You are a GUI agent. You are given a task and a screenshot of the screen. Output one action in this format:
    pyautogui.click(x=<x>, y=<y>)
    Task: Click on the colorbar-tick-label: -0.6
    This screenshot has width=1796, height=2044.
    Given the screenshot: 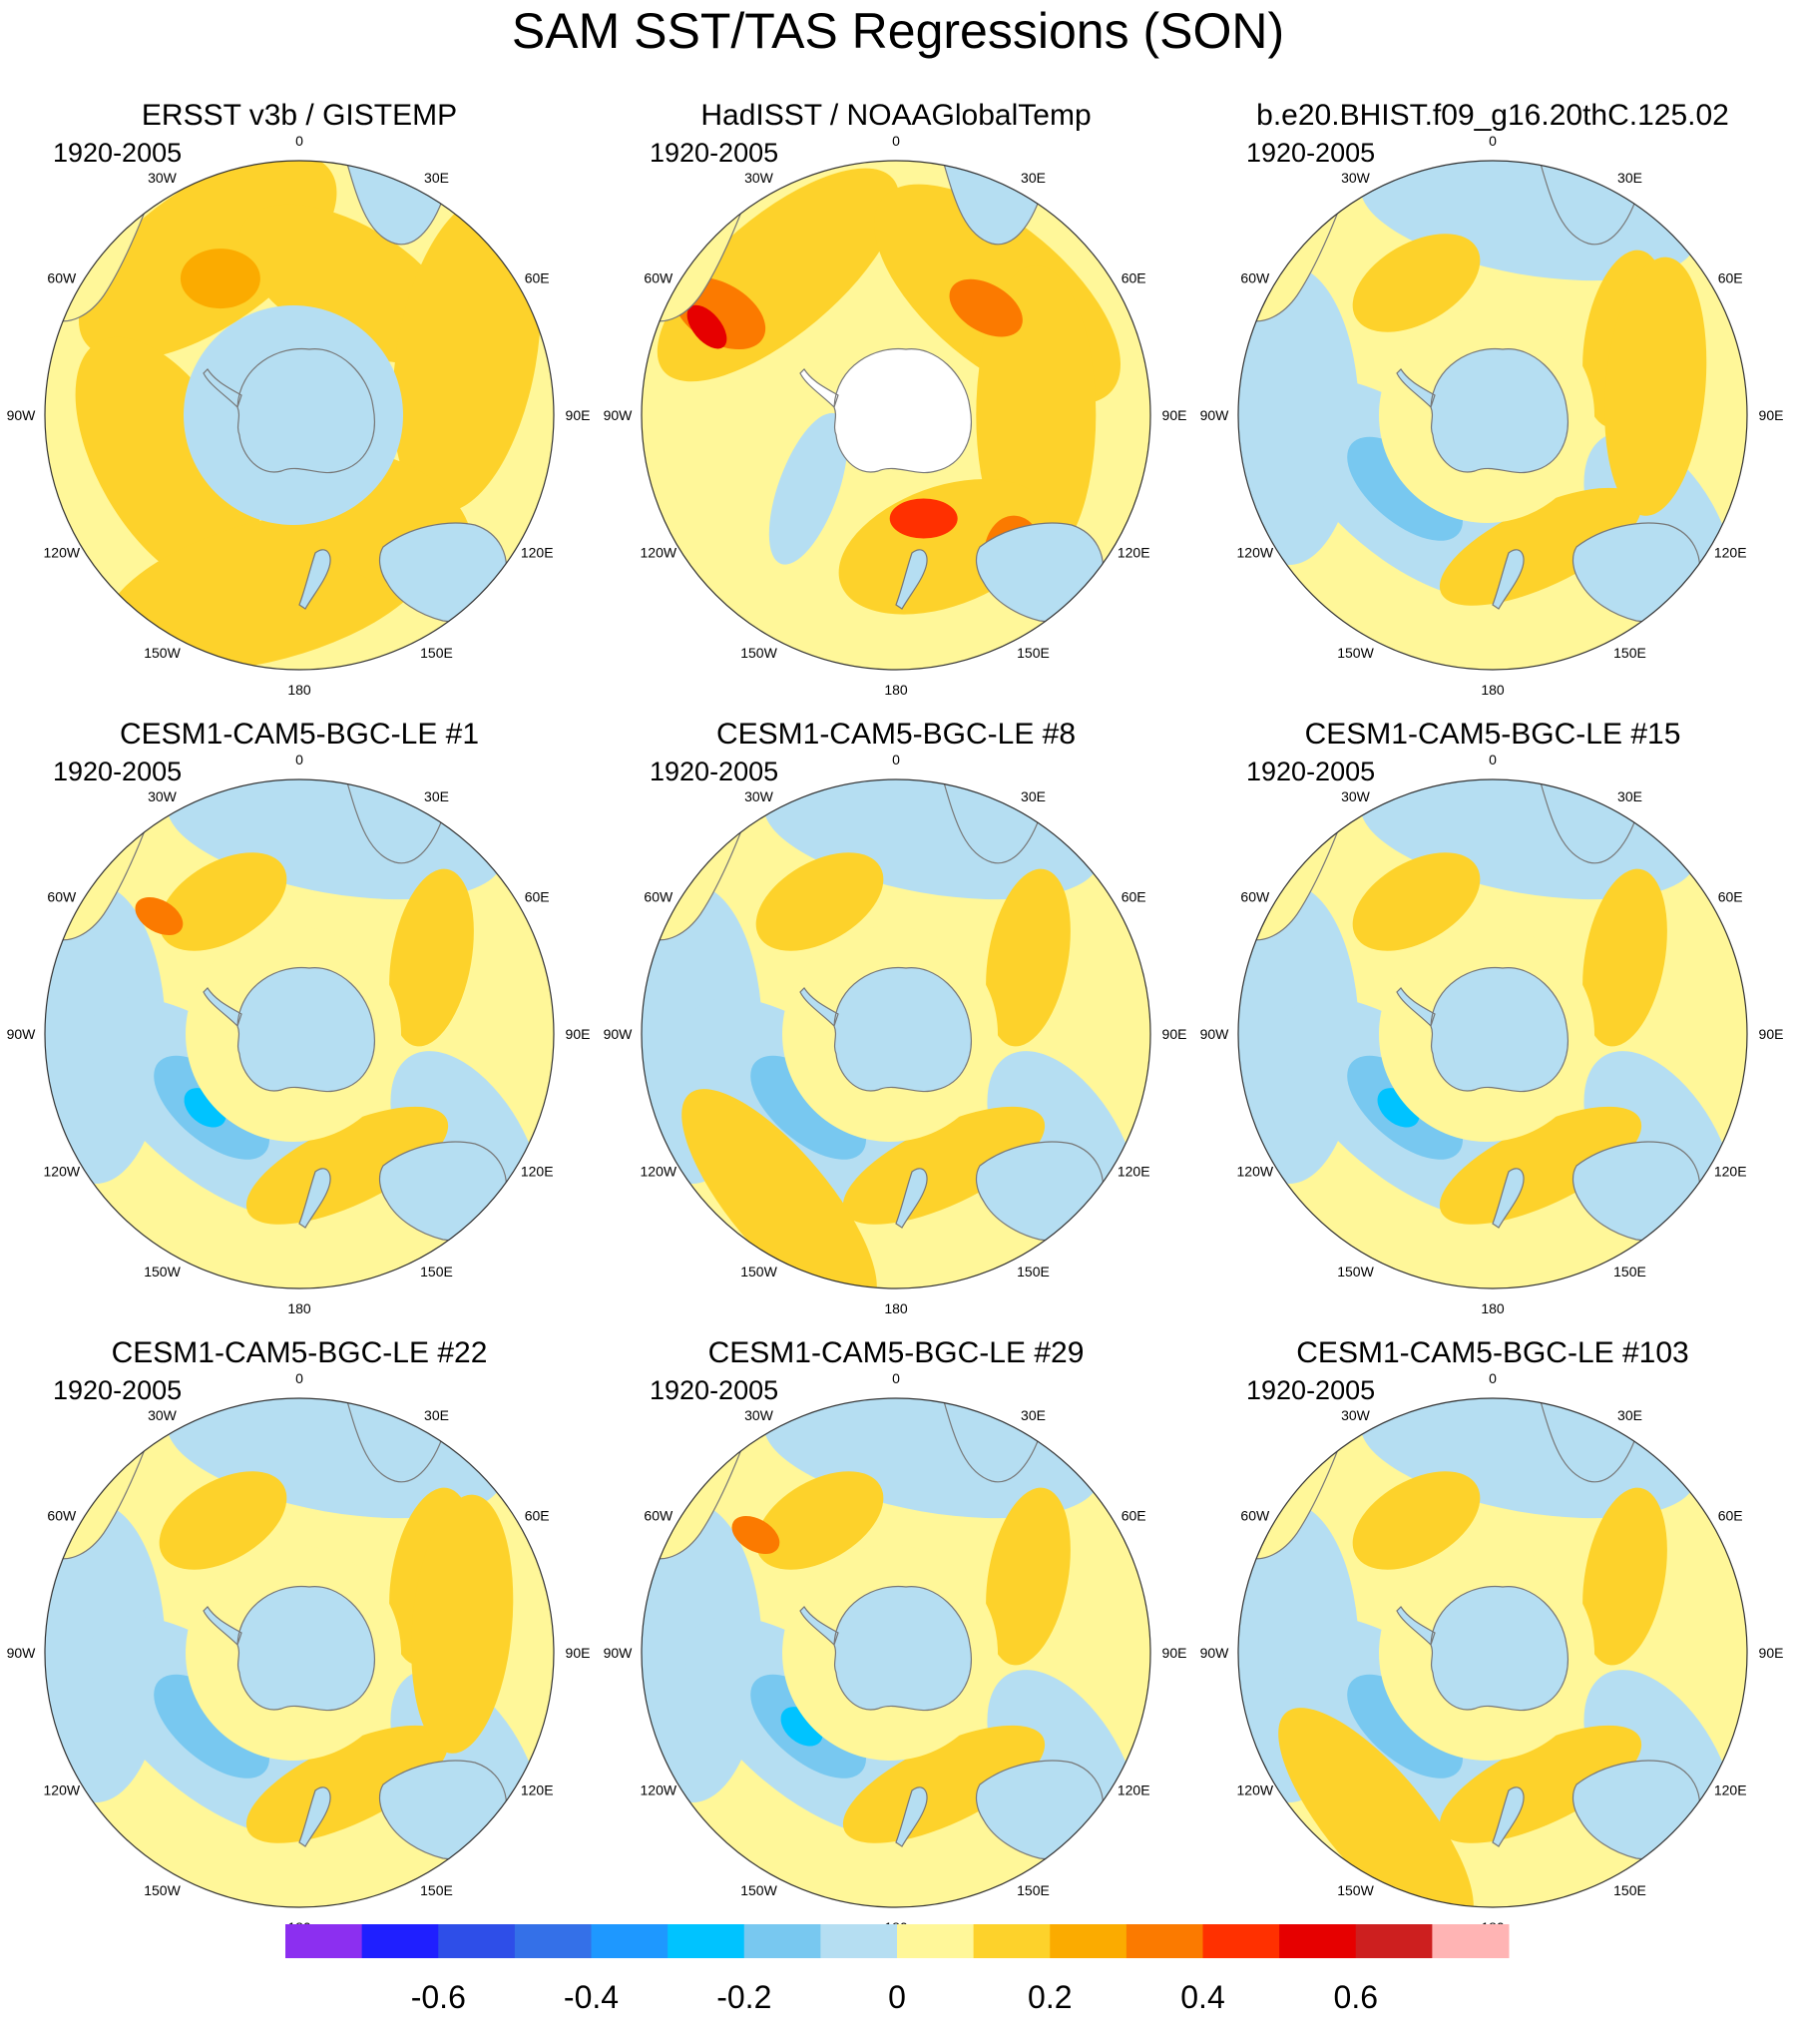 What is the action you would take?
    pyautogui.click(x=438, y=1997)
    